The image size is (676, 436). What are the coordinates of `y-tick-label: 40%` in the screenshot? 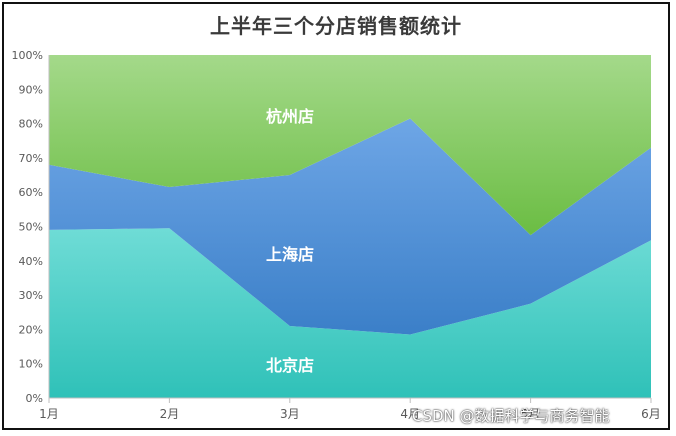 It's located at (31, 261).